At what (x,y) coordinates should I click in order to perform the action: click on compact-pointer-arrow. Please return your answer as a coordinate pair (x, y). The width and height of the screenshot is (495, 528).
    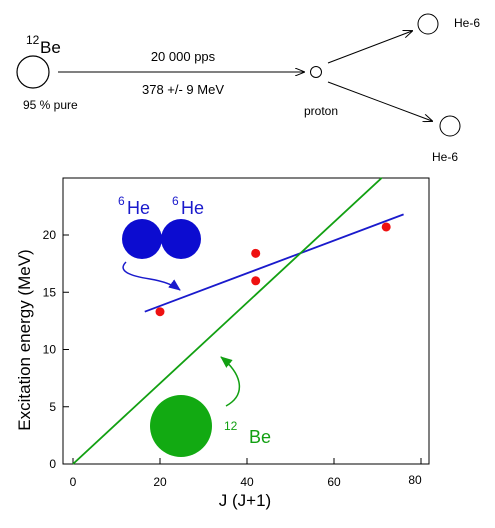
    Looking at the image, I should click on (230, 381).